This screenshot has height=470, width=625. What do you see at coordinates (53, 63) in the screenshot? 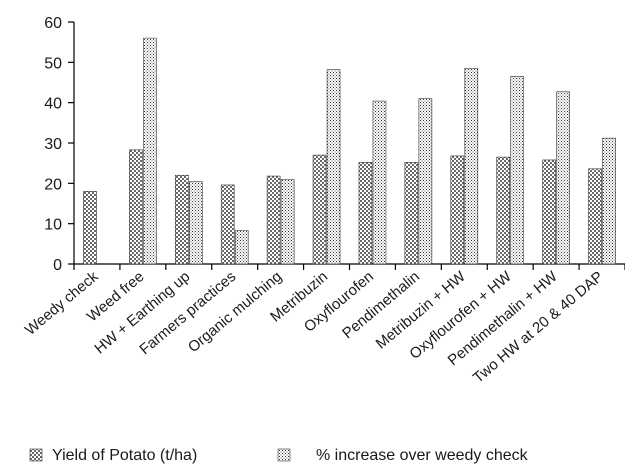
I see `y-tick-label: 50` at bounding box center [53, 63].